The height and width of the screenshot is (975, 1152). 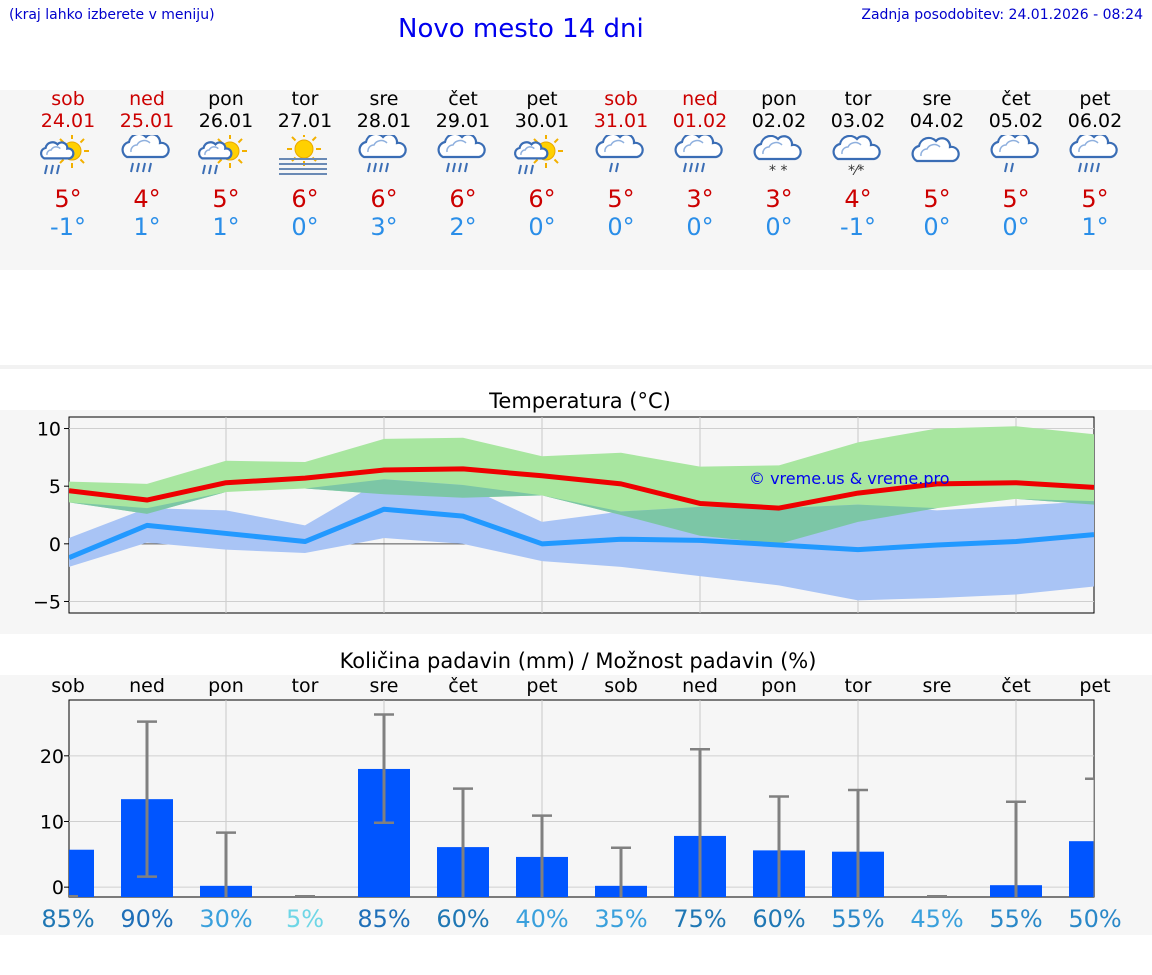 What do you see at coordinates (1015, 919) in the screenshot?
I see `precipitation-probability: 55%` at bounding box center [1015, 919].